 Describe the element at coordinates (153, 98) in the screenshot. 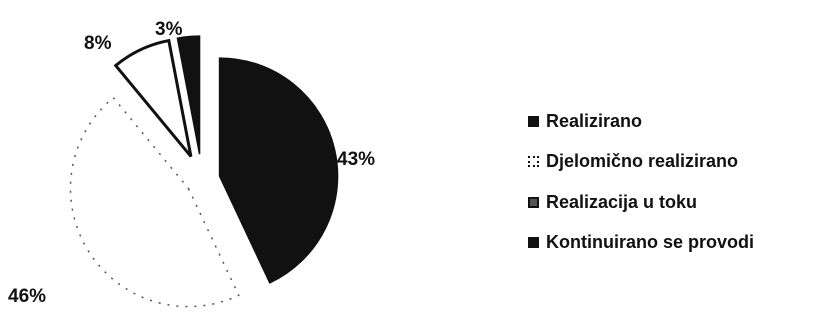

I see `pie-slice-realizacija-u-toku` at that location.